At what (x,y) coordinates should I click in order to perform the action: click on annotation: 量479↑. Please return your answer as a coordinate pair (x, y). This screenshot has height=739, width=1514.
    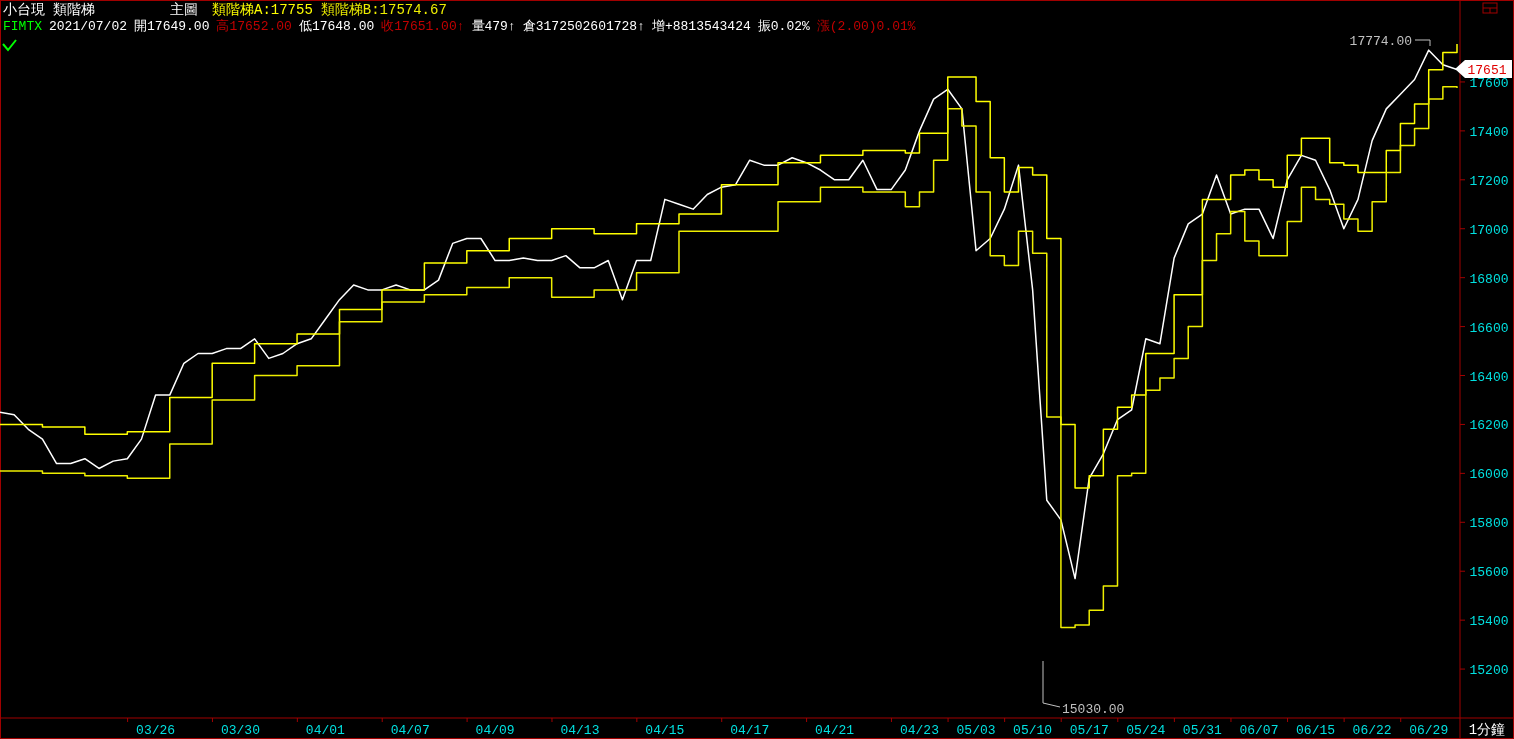
    Looking at the image, I should click on (493, 26).